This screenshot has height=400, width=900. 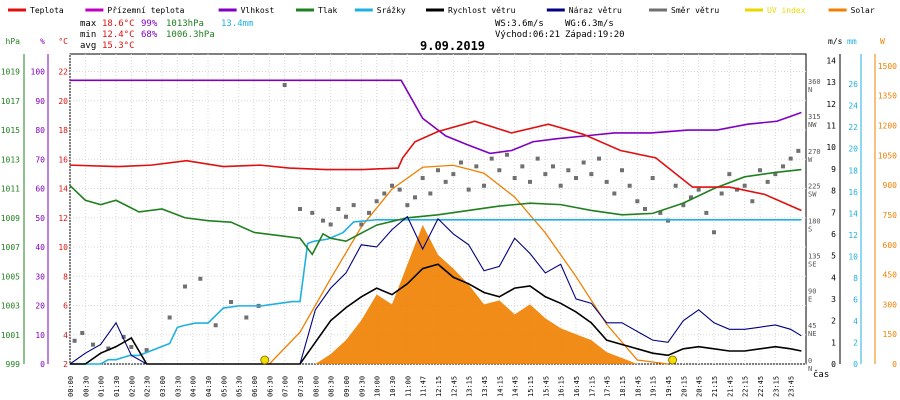 What do you see at coordinates (814, 152) in the screenshot?
I see `dir-tick-deg: 270` at bounding box center [814, 152].